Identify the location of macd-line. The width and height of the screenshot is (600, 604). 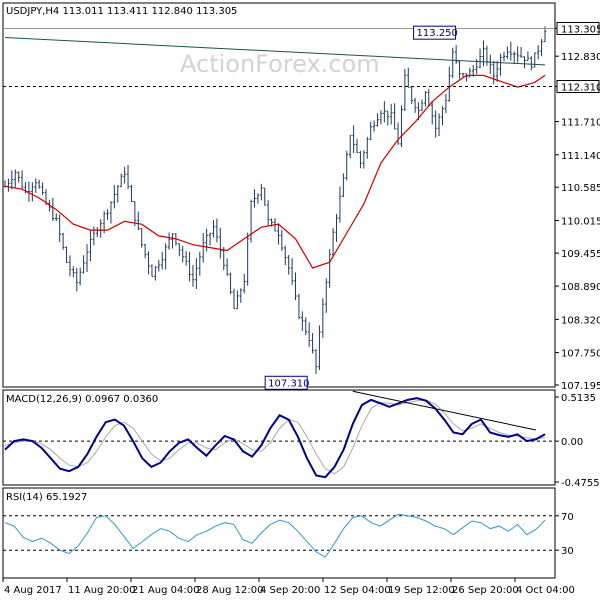
(275, 438).